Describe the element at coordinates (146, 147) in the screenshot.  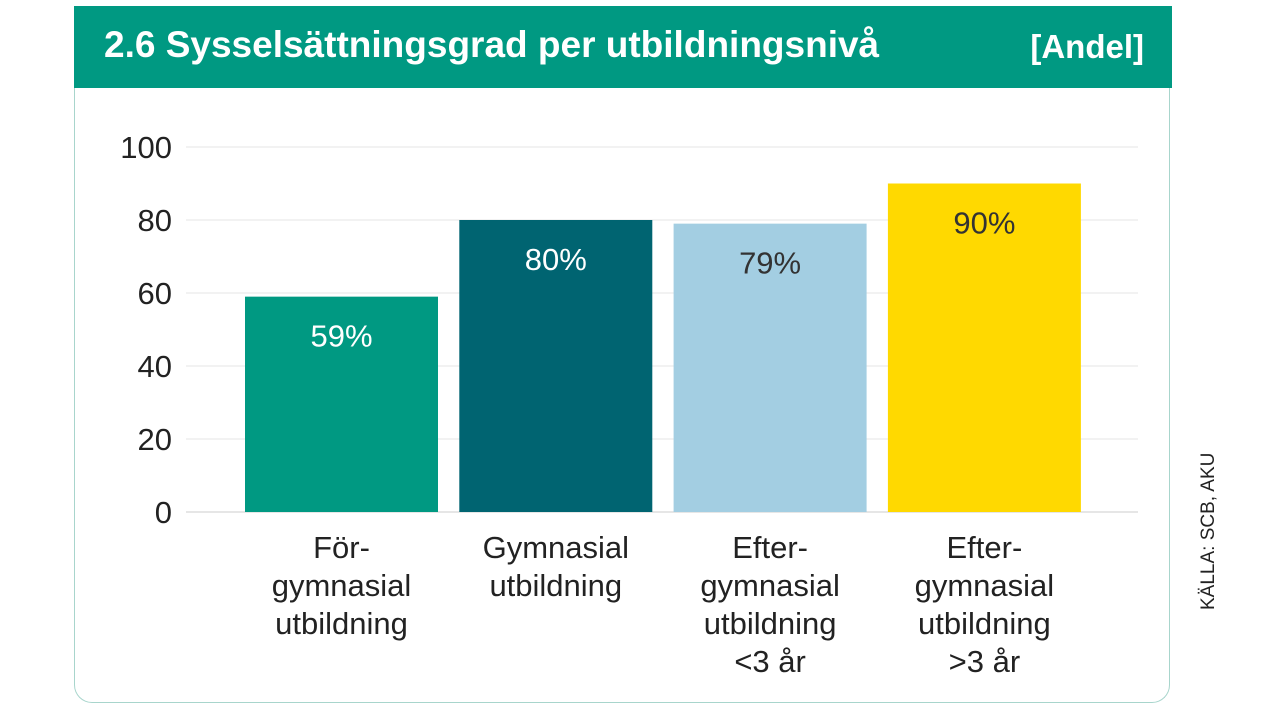
I see `y-tick-label: 100` at that location.